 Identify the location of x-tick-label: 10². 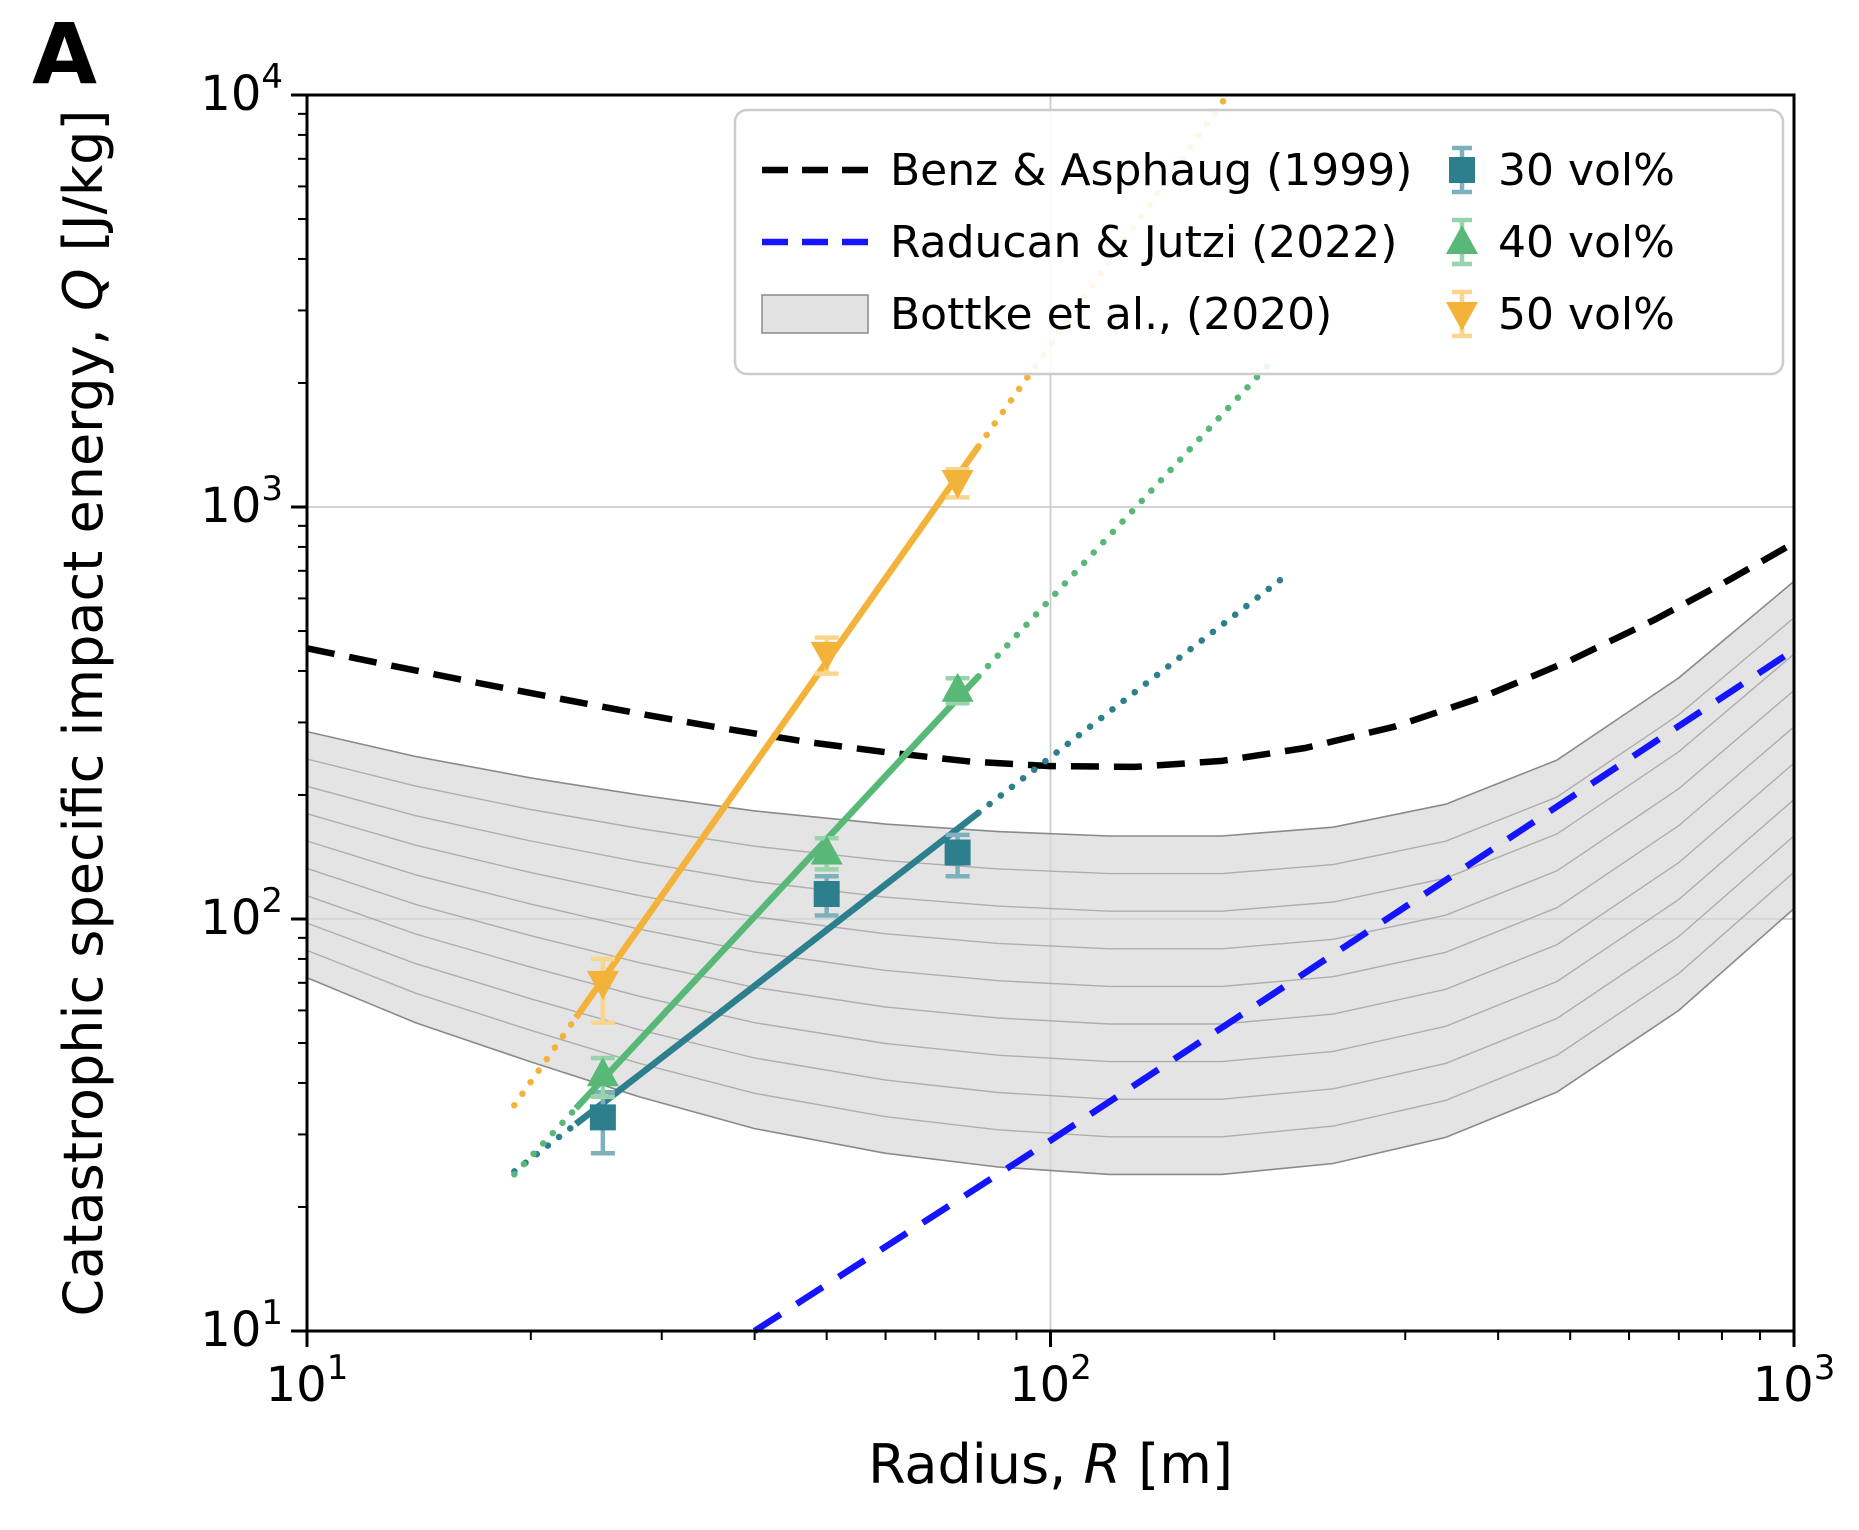
(1050, 1380).